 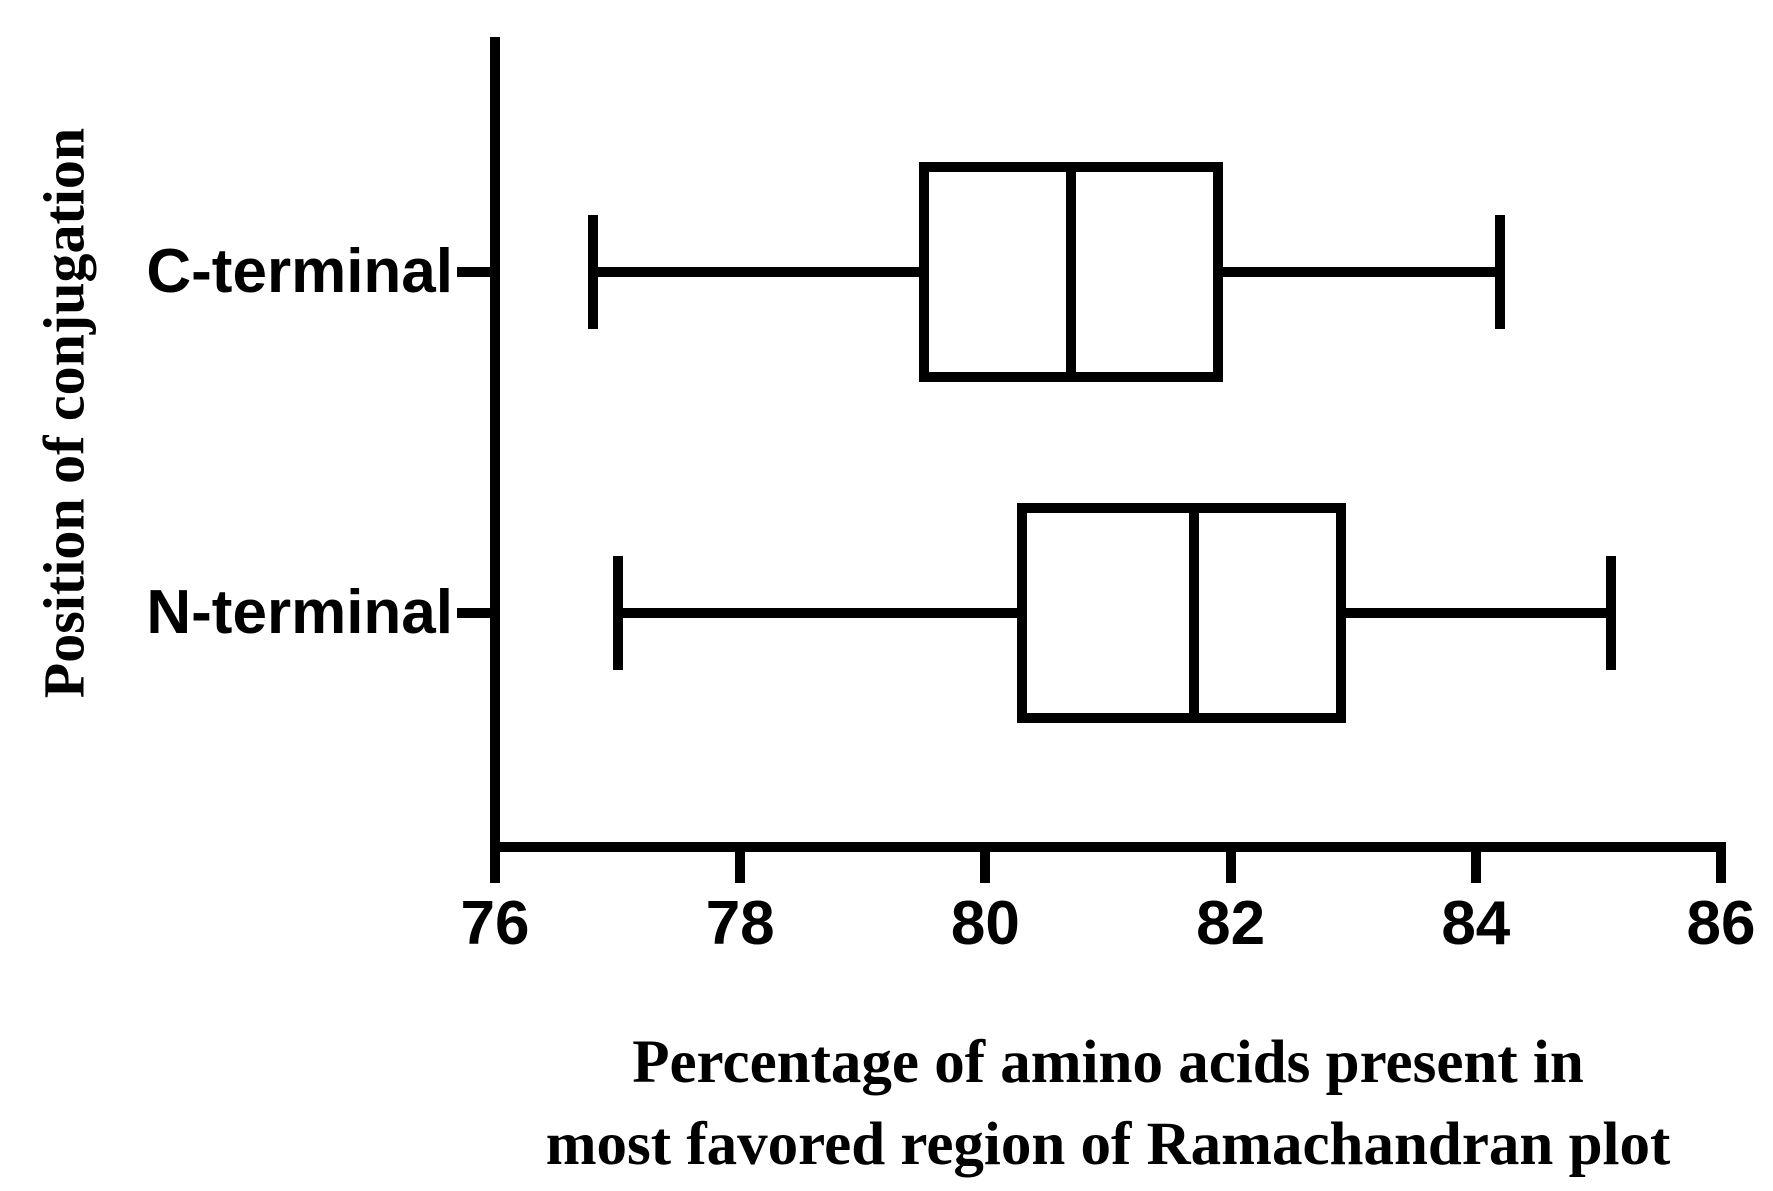 What do you see at coordinates (740, 923) in the screenshot?
I see `x-tick-label: 78` at bounding box center [740, 923].